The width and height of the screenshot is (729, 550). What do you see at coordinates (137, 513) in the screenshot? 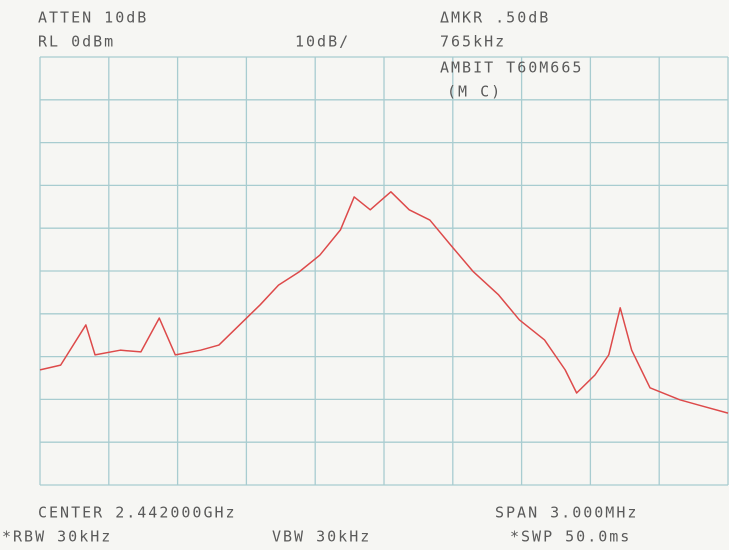
I see `annotation: CENTER 2.442000GHz` at bounding box center [137, 513].